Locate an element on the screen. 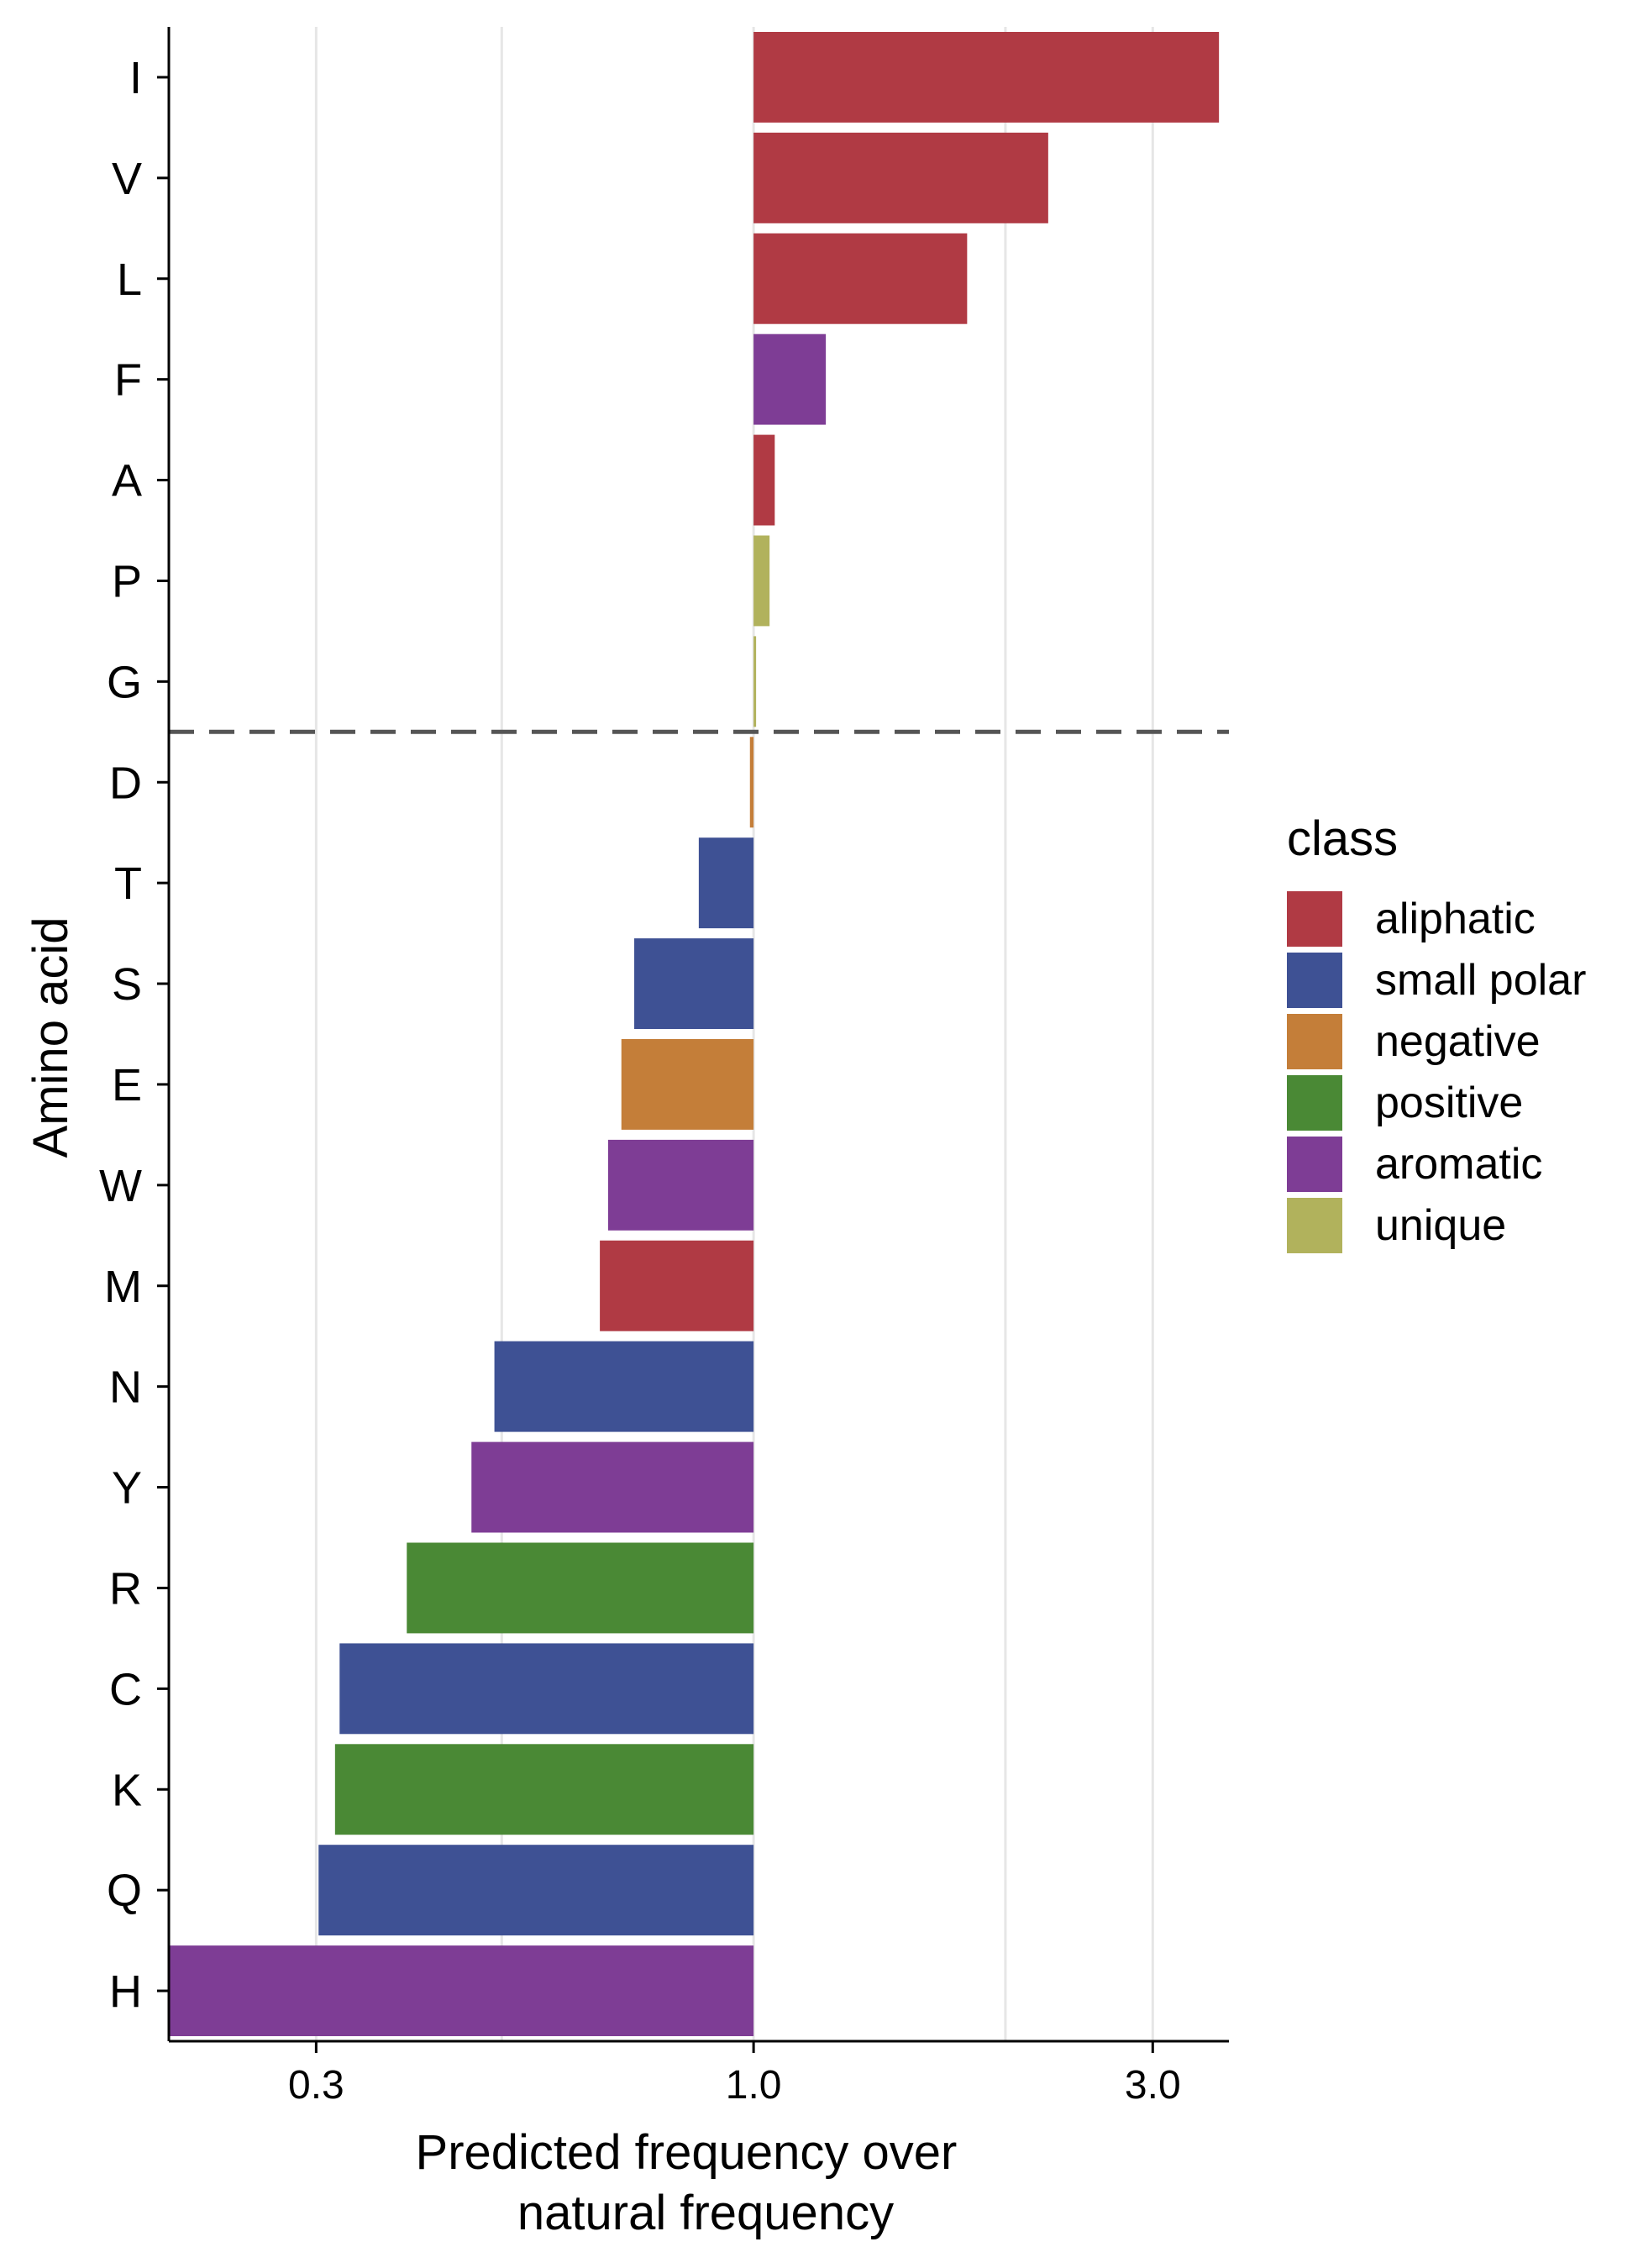  bar-D is located at coordinates (751, 782).